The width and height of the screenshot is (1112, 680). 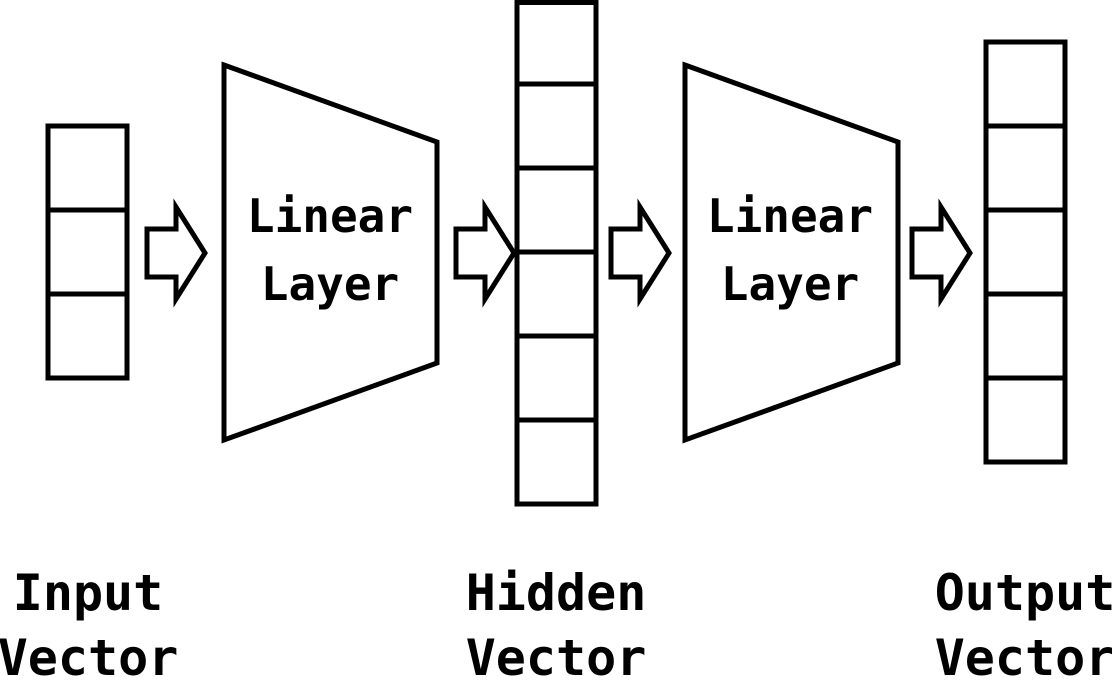 What do you see at coordinates (88, 593) in the screenshot?
I see `input-vector-label-line1: Input` at bounding box center [88, 593].